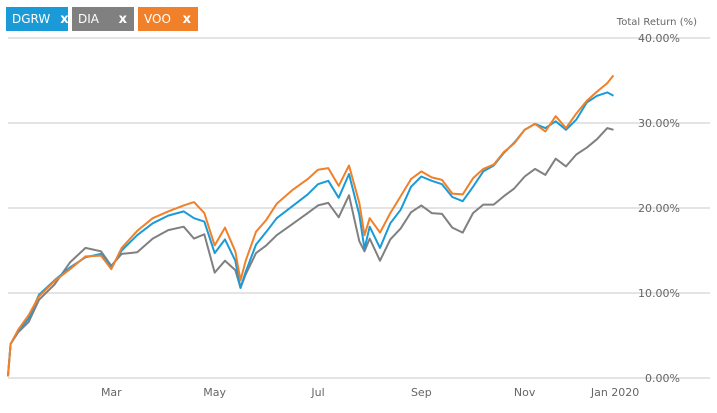 This screenshot has width=717, height=413. I want to click on legend-tag-label: VOO, so click(157, 19).